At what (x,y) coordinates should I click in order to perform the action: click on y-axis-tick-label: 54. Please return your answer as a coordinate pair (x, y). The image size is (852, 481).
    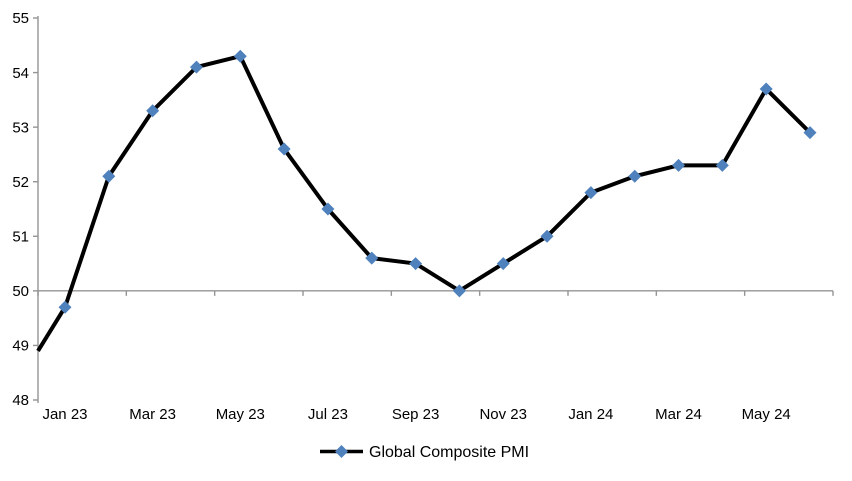
    Looking at the image, I should click on (20, 73).